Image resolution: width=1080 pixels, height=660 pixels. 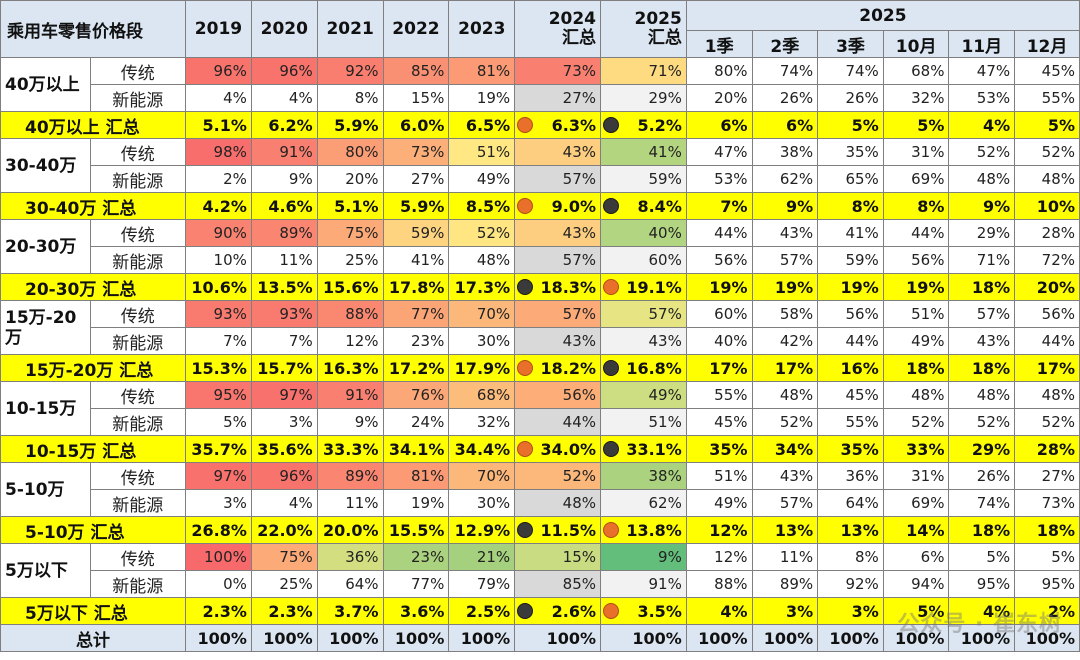 What do you see at coordinates (719, 530) in the screenshot?
I see `summary-cell: 12%` at bounding box center [719, 530].